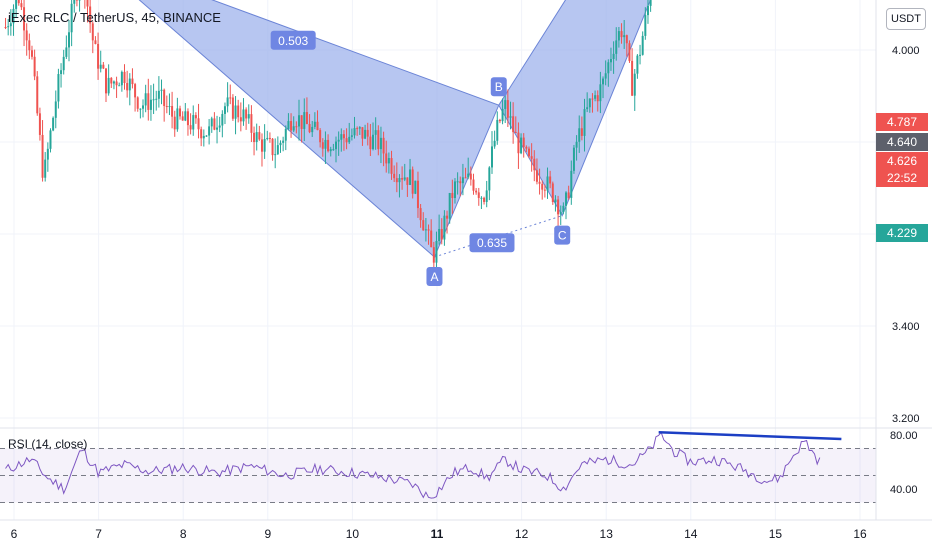 Image resolution: width=932 pixels, height=550 pixels. I want to click on time-tick-label: 11, so click(437, 534).